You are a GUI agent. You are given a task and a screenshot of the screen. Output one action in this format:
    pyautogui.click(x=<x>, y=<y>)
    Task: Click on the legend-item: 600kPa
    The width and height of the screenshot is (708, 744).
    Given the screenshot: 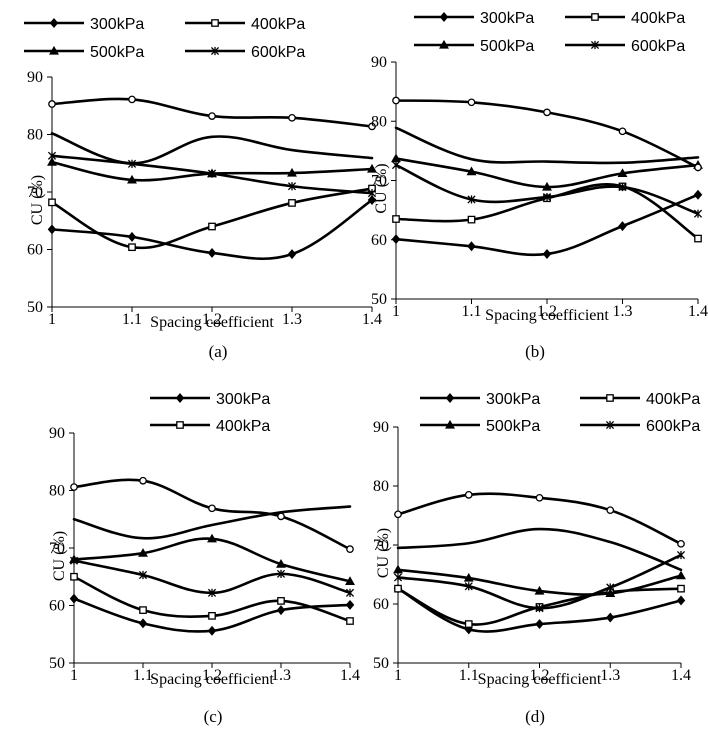 What is the action you would take?
    pyautogui.click(x=625, y=46)
    